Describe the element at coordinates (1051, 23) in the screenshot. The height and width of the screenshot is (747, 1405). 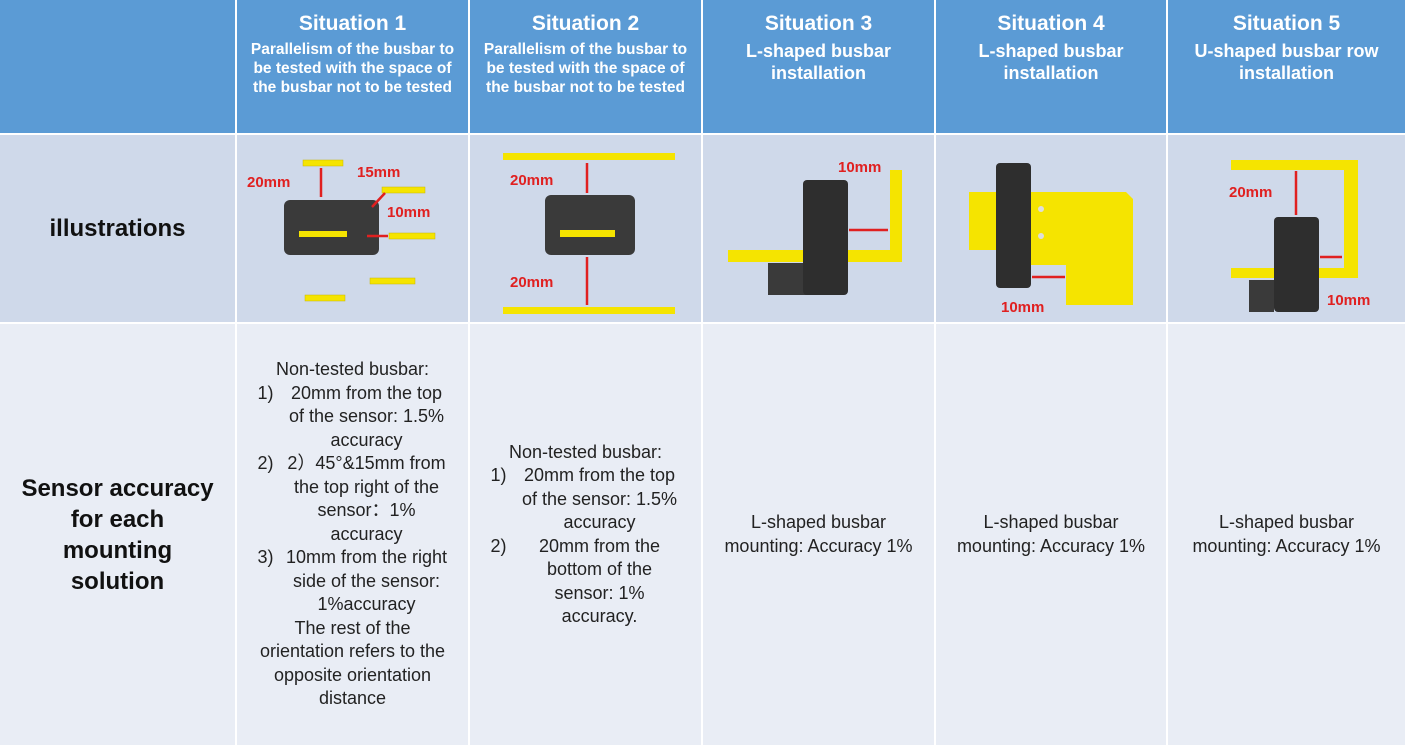
I see `header-title: Situation 4` at that location.